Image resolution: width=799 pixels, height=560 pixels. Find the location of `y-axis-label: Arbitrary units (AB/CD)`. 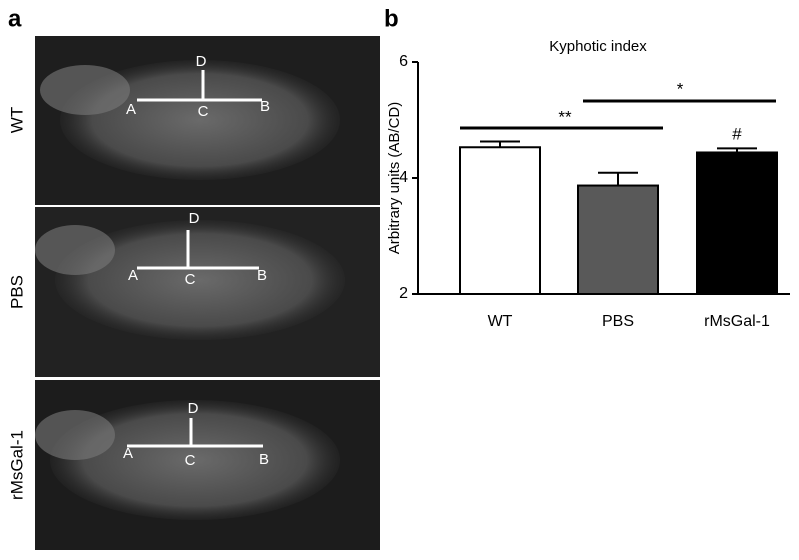

y-axis-label: Arbitrary units (AB/CD) is located at coordinates (394, 178).